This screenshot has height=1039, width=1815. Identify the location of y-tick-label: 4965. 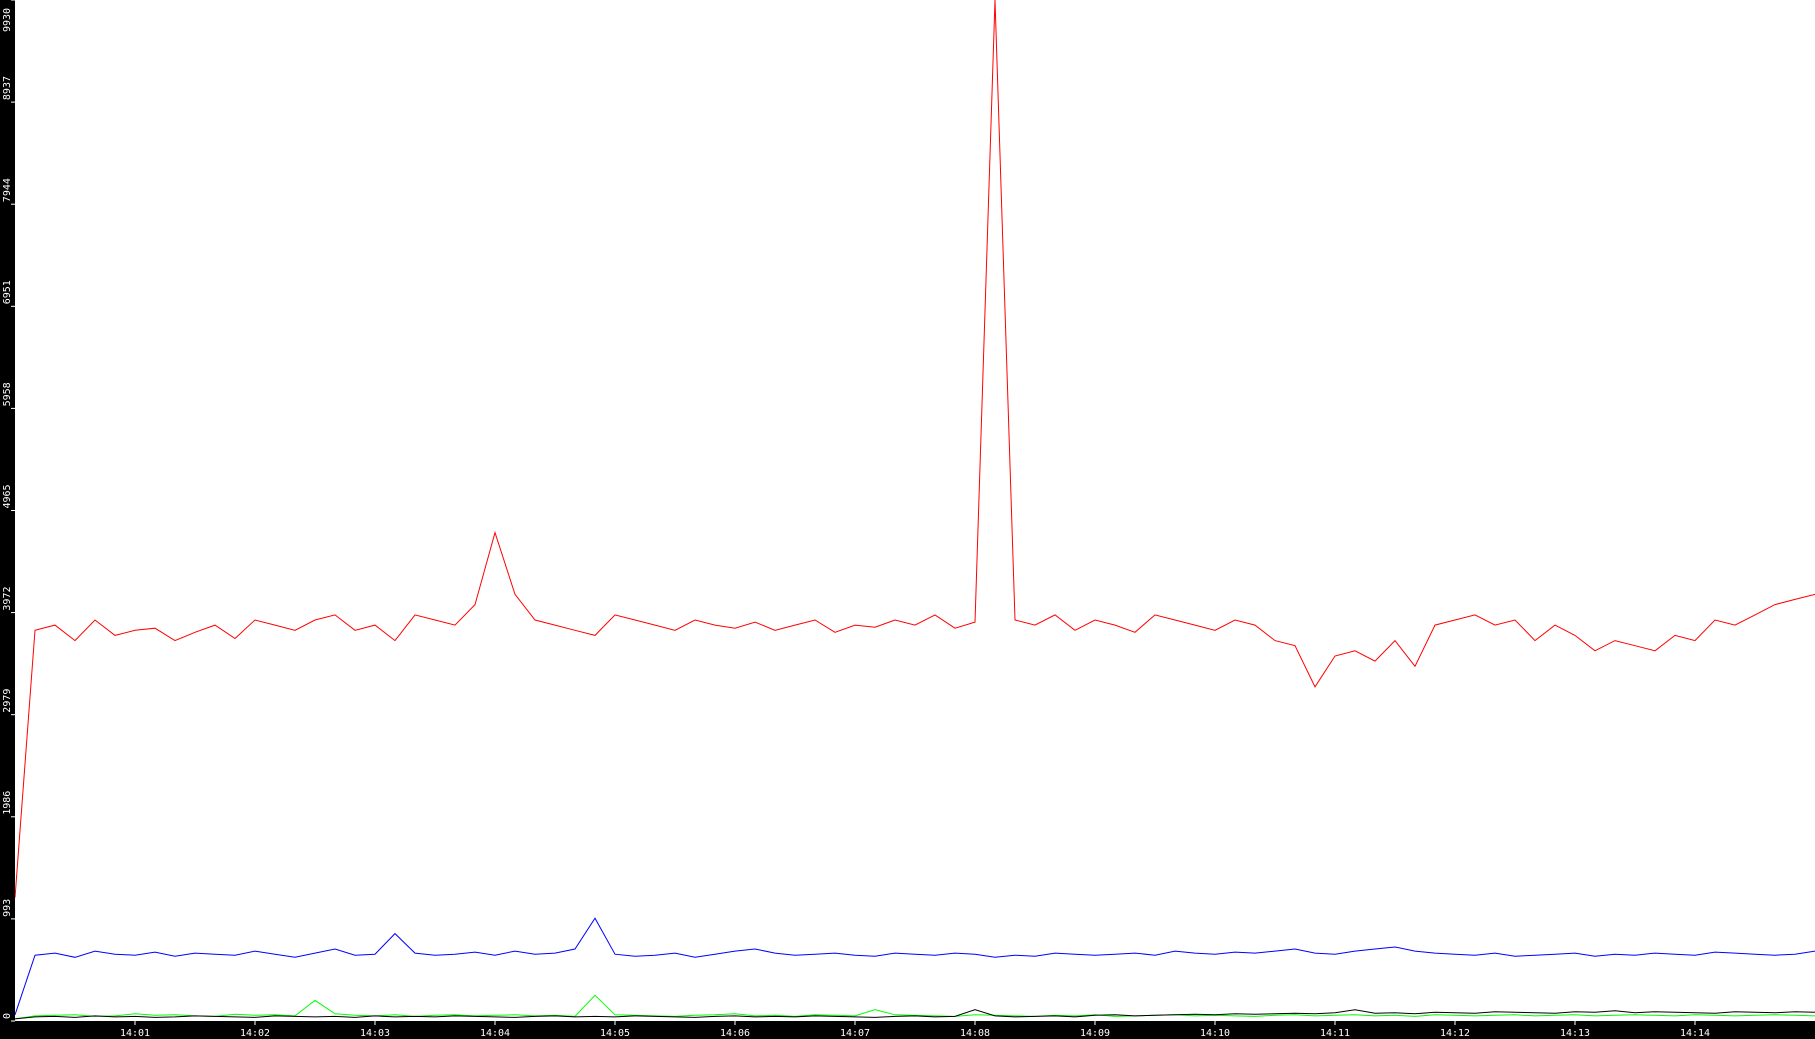
(7, 496).